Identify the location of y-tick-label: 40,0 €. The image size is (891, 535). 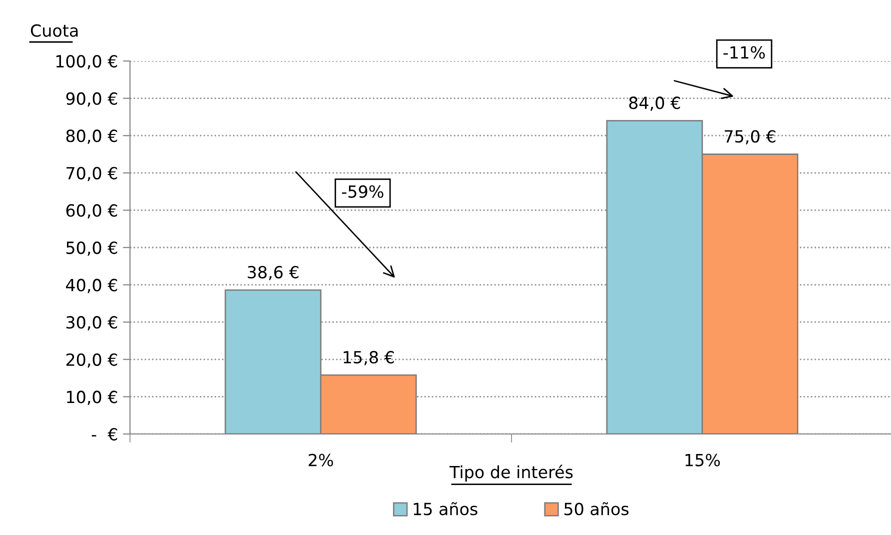
(92, 286).